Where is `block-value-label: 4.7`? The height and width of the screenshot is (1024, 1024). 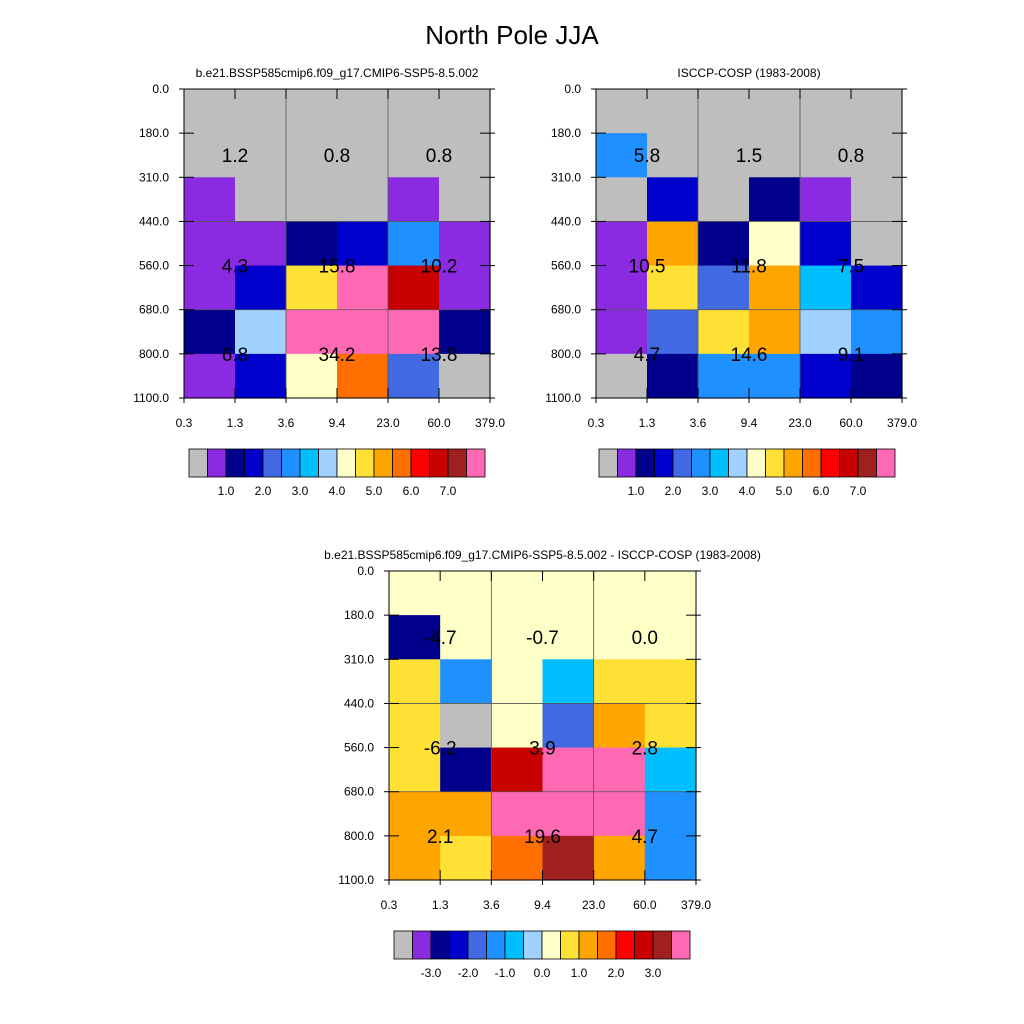
block-value-label: 4.7 is located at coordinates (645, 837).